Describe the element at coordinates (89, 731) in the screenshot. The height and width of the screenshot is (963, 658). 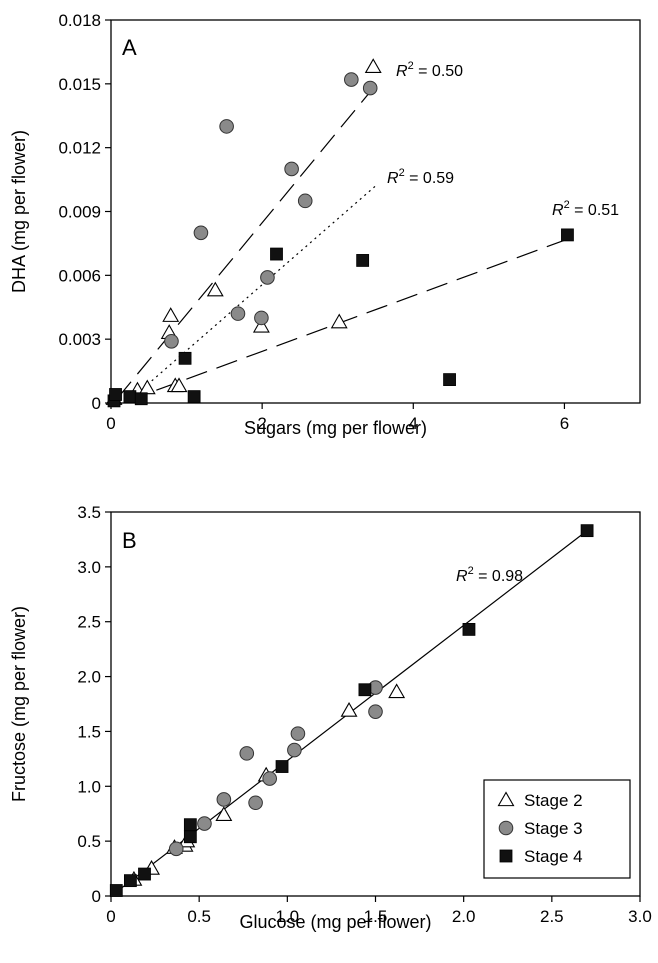
I see `y-tick-label: 1.5` at that location.